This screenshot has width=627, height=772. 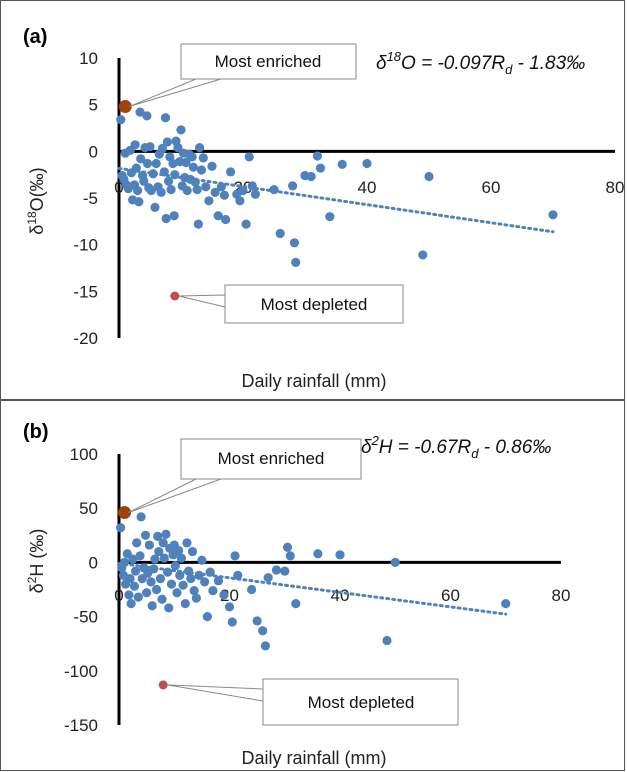 I want to click on y-tick-label: -10, so click(x=85, y=245).